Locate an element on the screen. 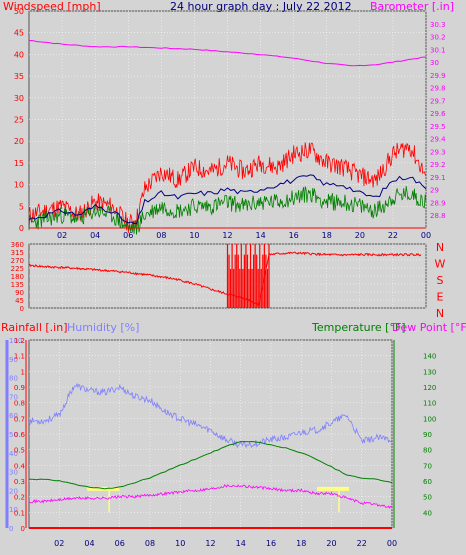  barometer-tick-label: 29.6 is located at coordinates (438, 114).